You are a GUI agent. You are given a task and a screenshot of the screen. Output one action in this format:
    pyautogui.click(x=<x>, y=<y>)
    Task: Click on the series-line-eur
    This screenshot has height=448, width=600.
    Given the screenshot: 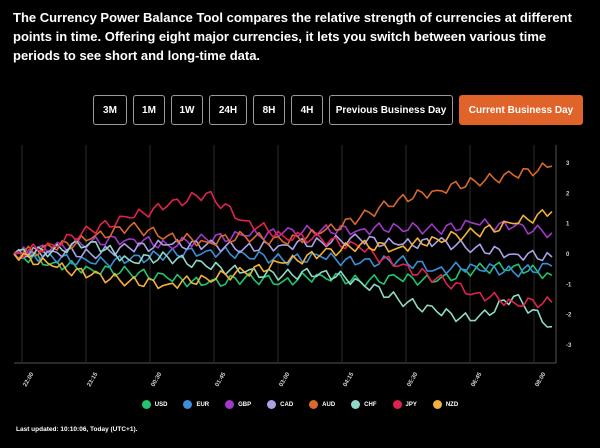 What is the action you would take?
    pyautogui.click(x=283, y=262)
    